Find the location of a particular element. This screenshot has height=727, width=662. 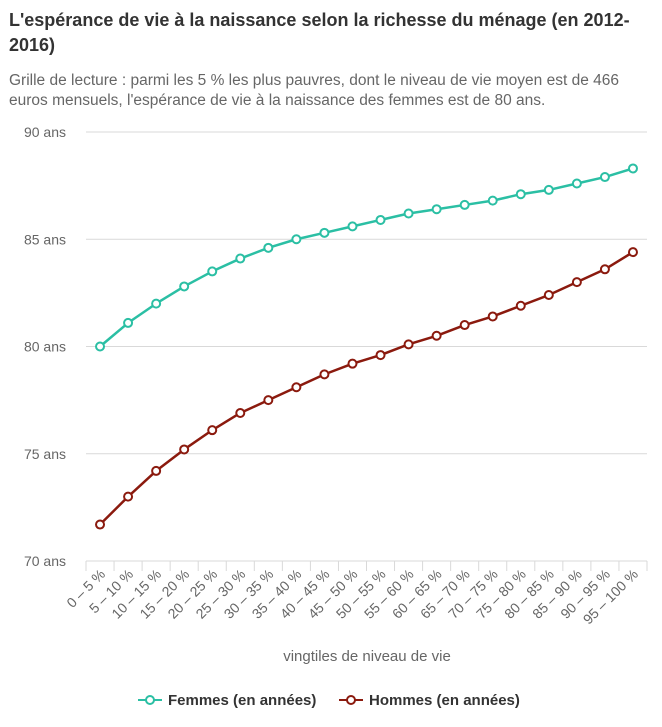

legend-femmes-dot is located at coordinates (150, 700).